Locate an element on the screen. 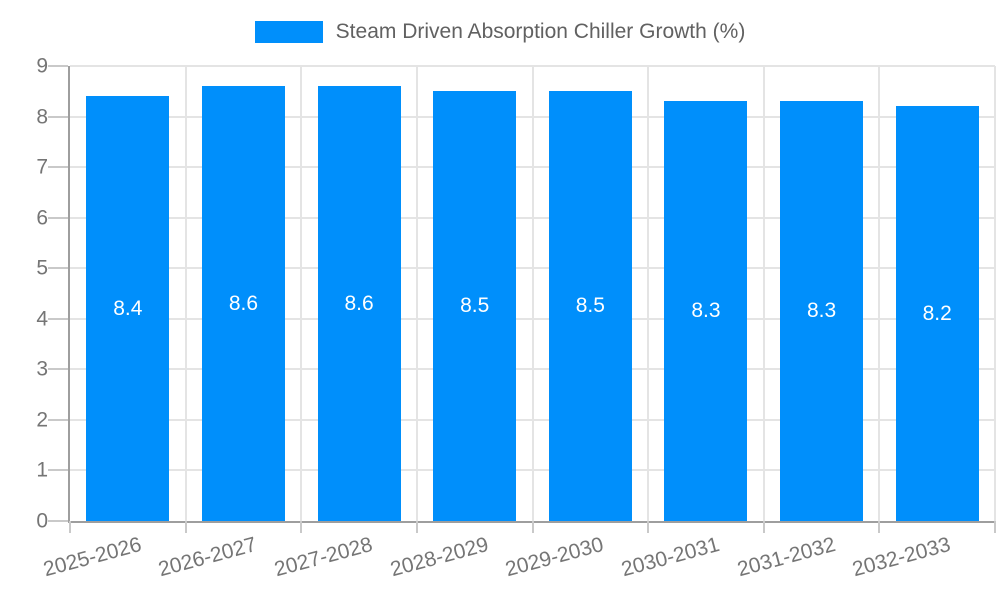 The height and width of the screenshot is (600, 1000). bar-value-label: 8.4 is located at coordinates (128, 308).